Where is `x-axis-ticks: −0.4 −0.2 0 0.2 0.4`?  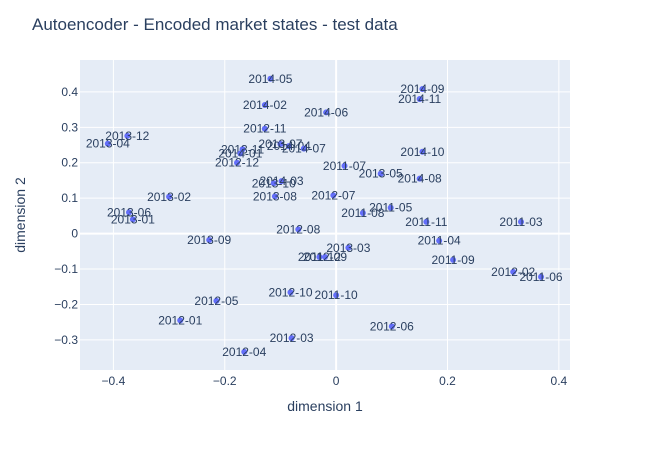 x-axis-ticks: −0.4 −0.2 0 0.2 0.4 is located at coordinates (335, 381).